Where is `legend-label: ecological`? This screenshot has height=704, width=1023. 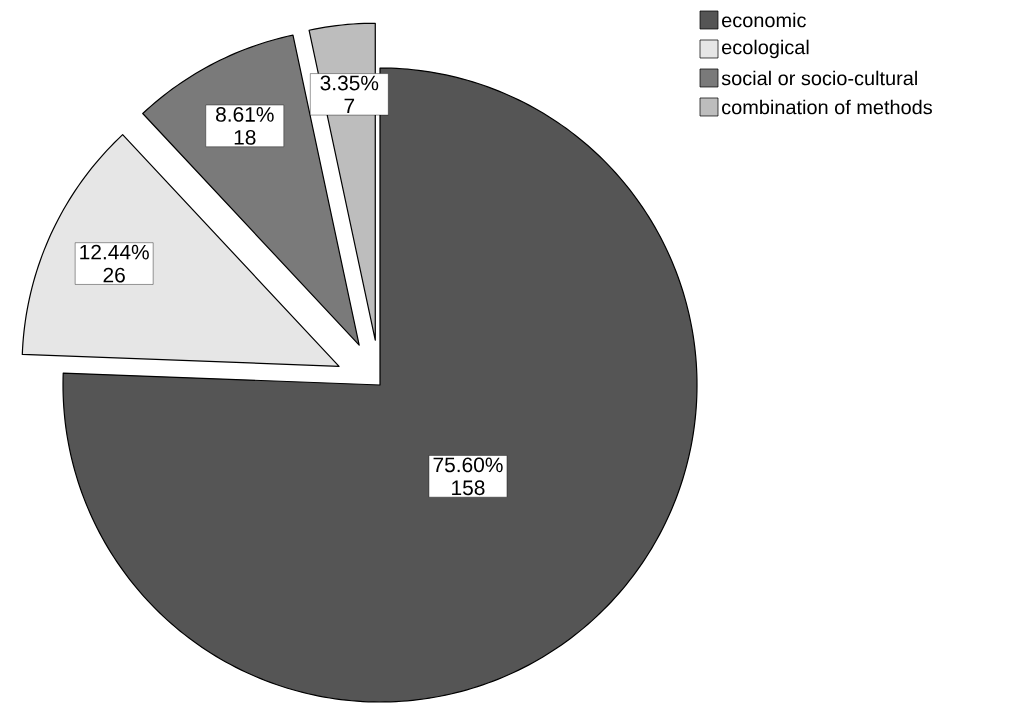
legend-label: ecological is located at coordinates (765, 49).